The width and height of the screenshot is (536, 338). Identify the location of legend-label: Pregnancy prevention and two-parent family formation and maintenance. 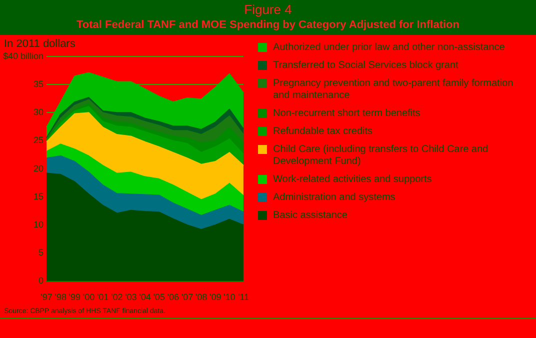
(393, 90).